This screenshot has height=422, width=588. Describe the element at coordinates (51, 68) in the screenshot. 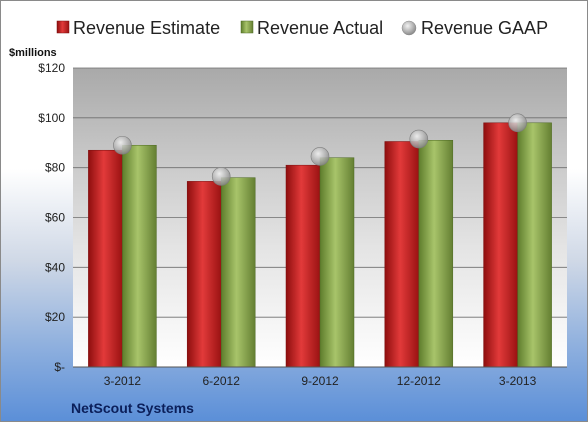

I see `y-tick-label: $120` at that location.